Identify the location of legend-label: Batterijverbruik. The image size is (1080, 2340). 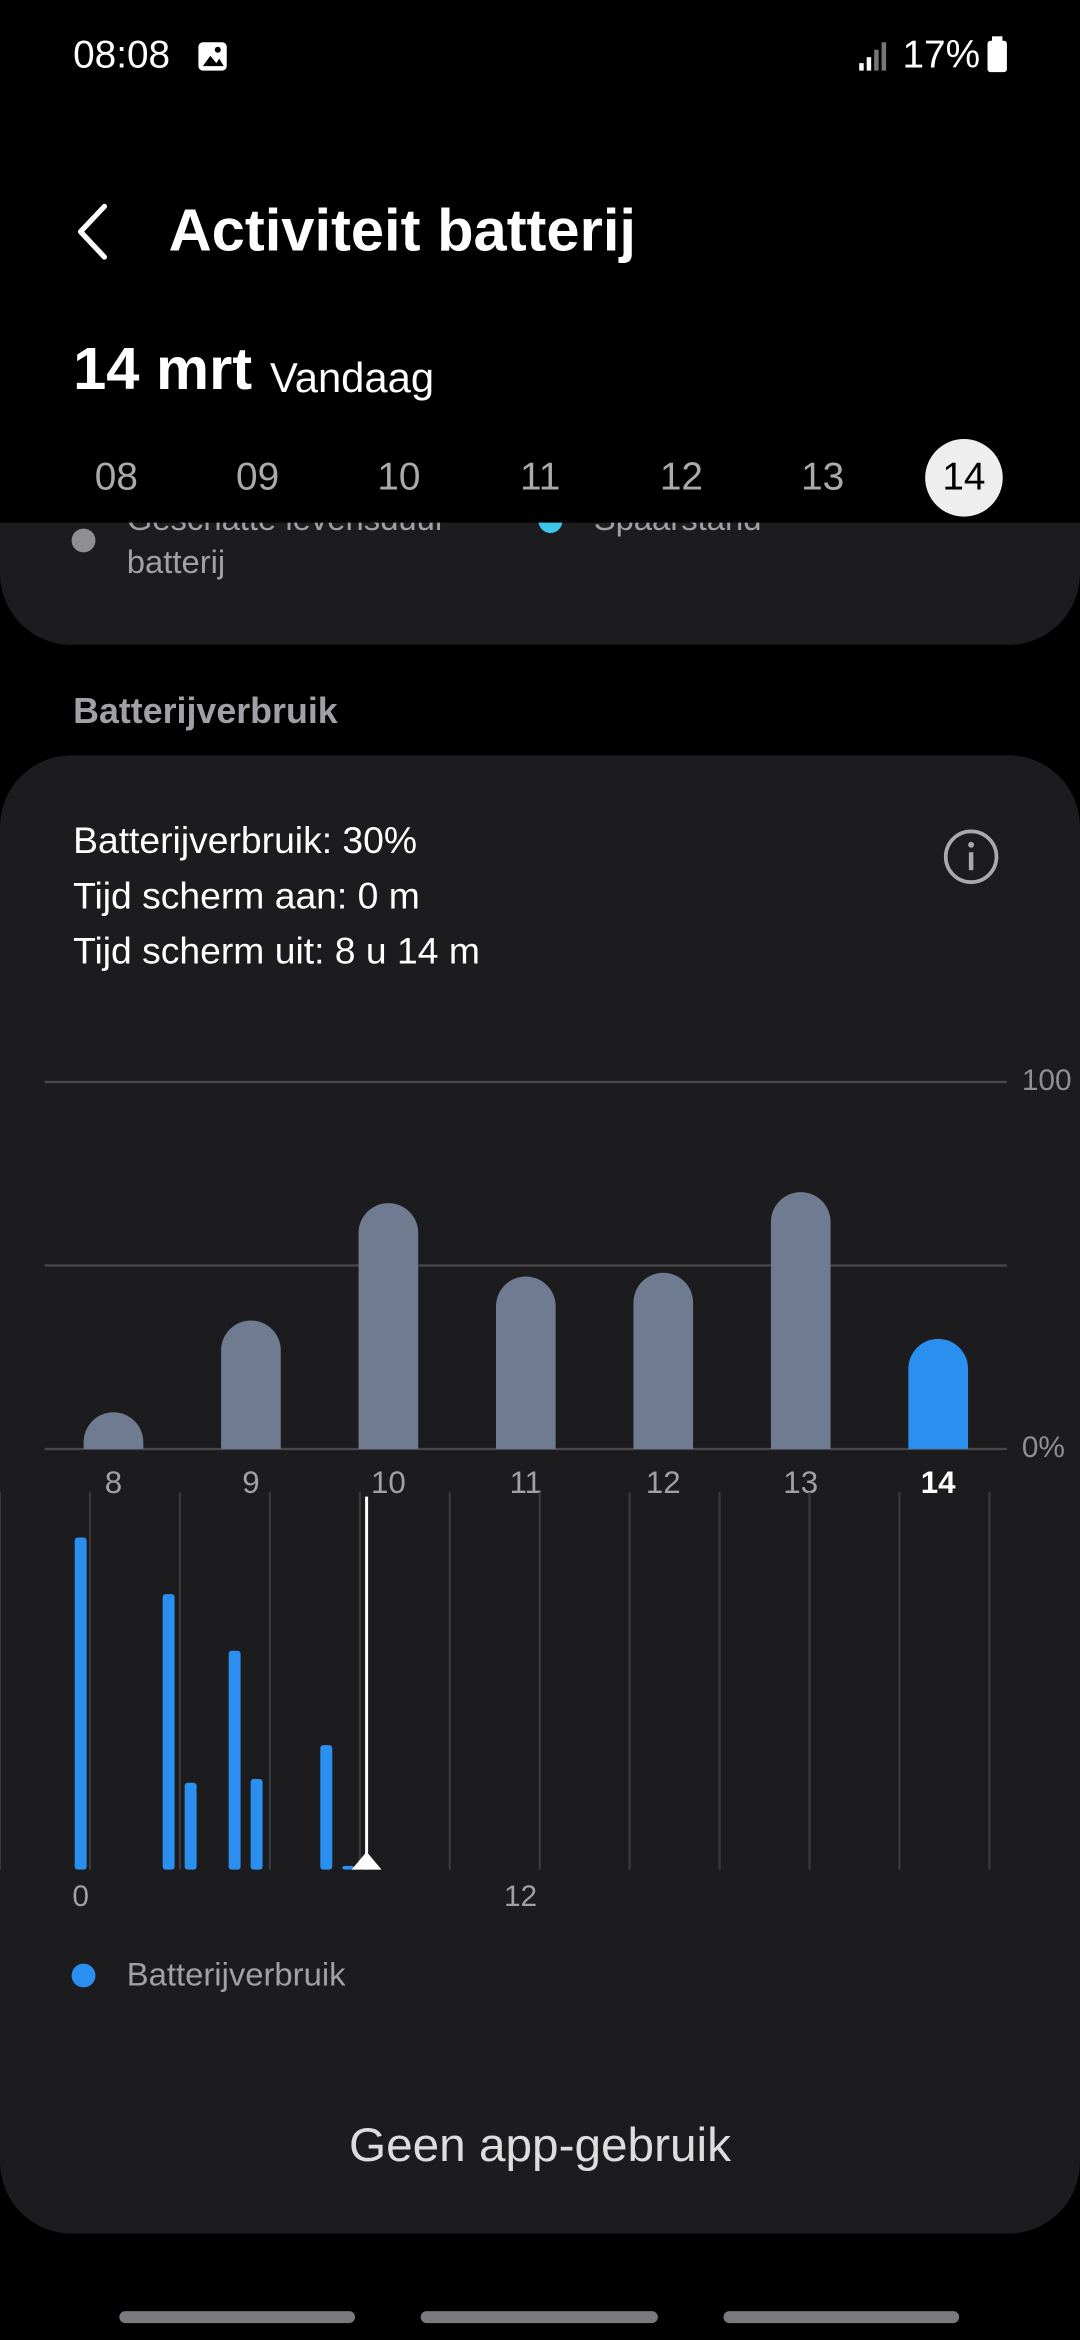
(236, 1974).